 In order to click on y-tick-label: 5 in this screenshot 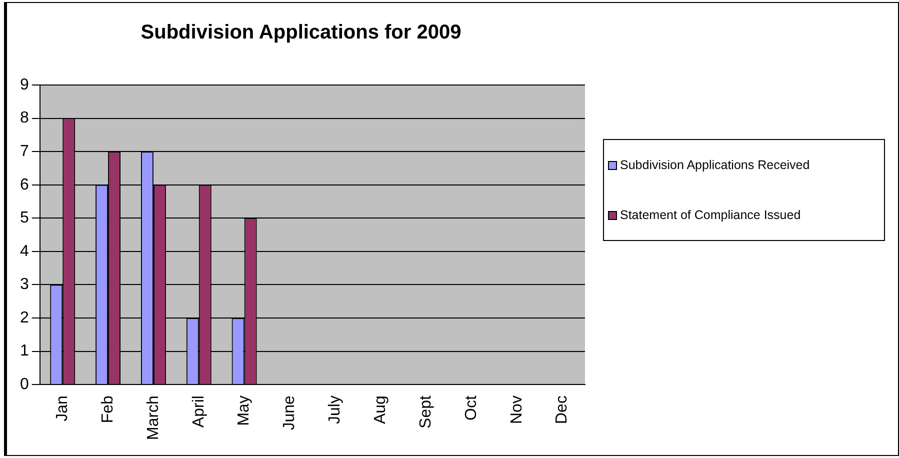, I will do `click(24, 218)`.